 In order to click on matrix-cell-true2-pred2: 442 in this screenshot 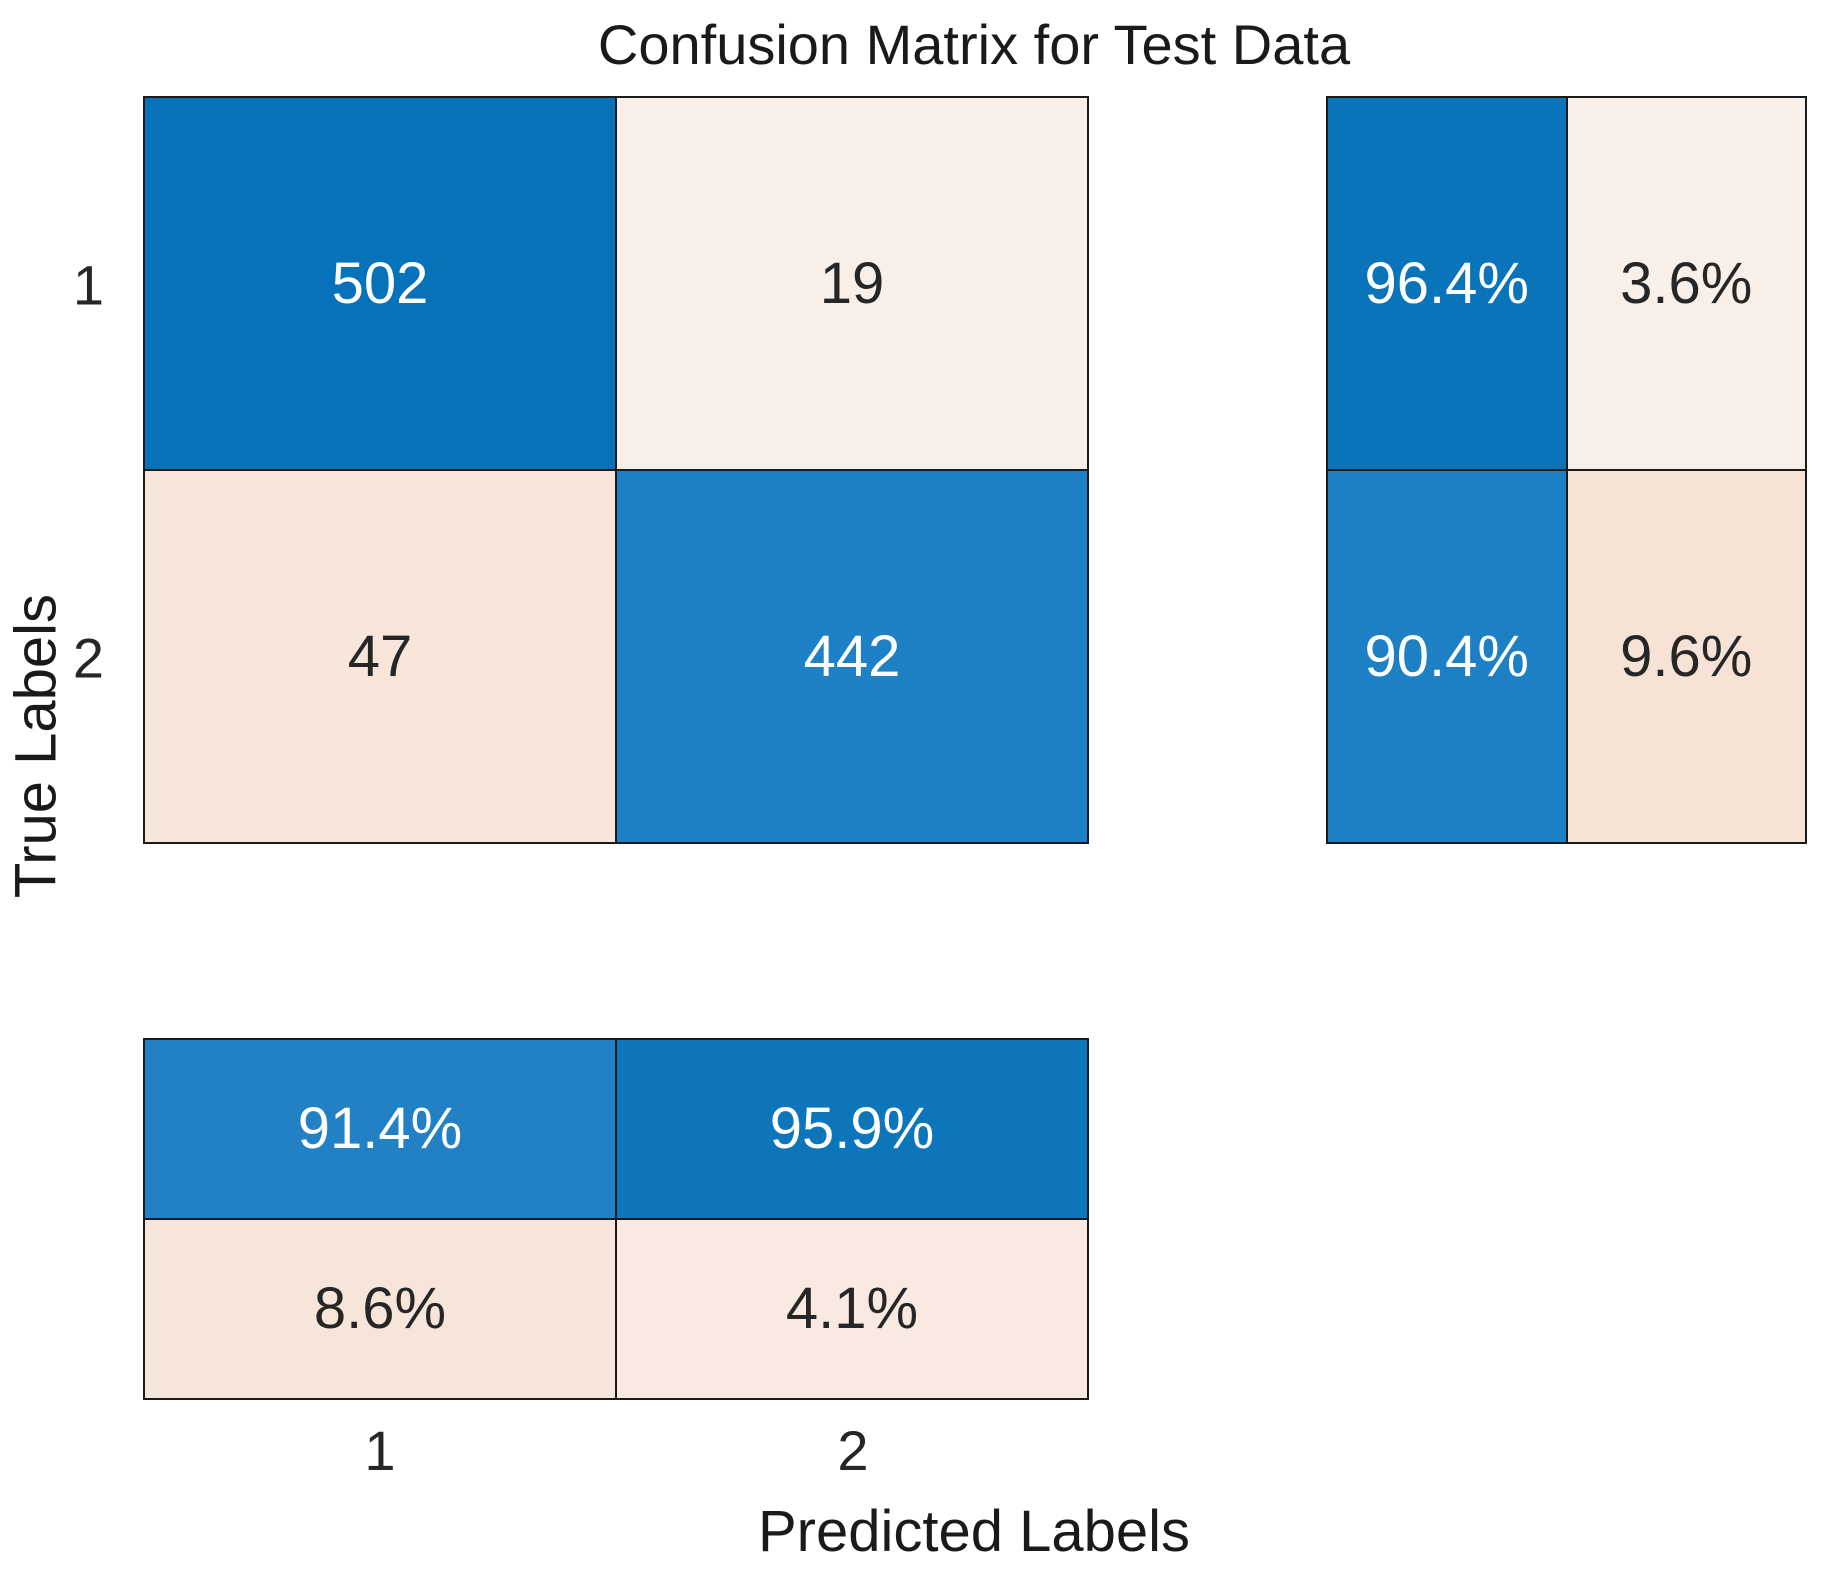, I will do `click(852, 656)`.